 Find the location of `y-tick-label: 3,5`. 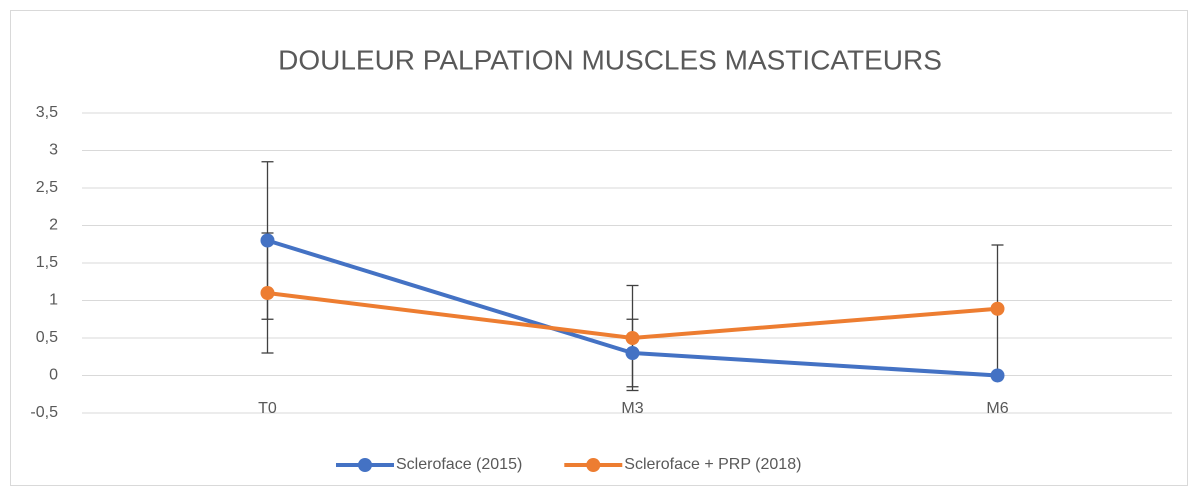

y-tick-label: 3,5 is located at coordinates (47, 112).